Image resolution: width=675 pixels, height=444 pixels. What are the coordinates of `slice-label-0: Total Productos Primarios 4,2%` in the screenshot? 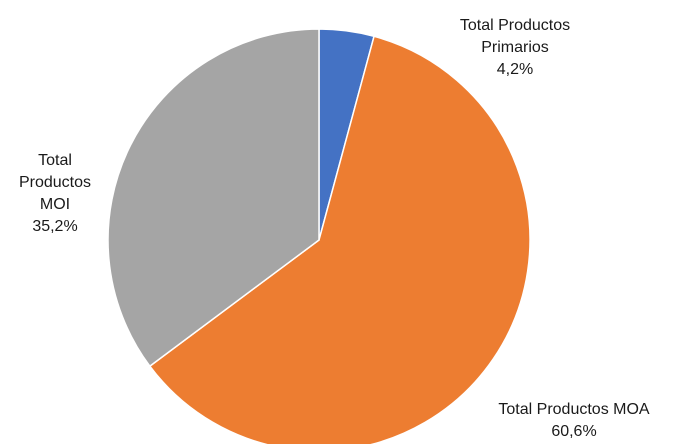 It's located at (515, 47).